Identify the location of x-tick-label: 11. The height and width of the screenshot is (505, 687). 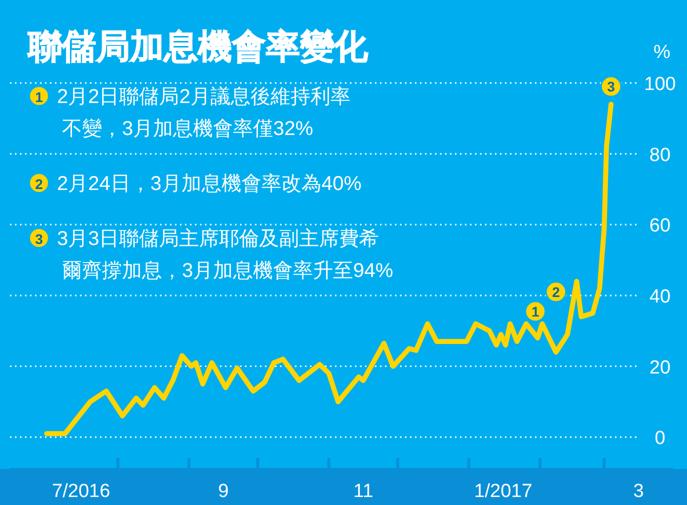
(363, 491).